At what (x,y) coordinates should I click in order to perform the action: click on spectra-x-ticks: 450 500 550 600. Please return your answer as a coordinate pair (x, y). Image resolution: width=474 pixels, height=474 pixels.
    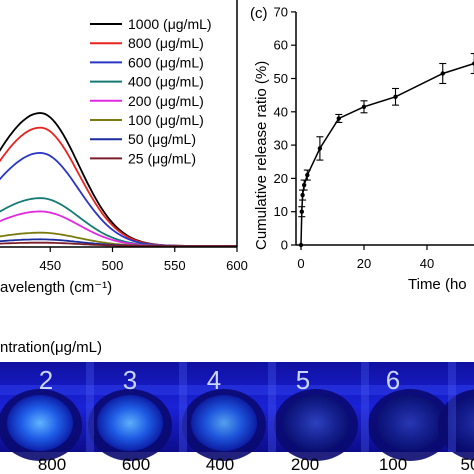
    Looking at the image, I should click on (143, 260).